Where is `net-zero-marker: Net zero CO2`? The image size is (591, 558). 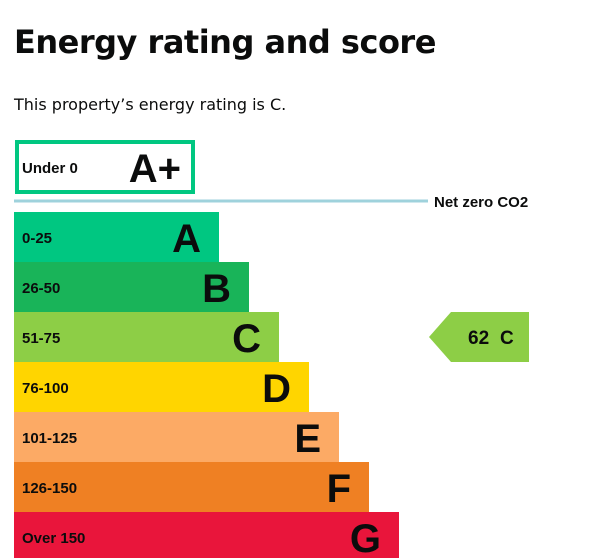 net-zero-marker: Net zero CO2 is located at coordinates (271, 202).